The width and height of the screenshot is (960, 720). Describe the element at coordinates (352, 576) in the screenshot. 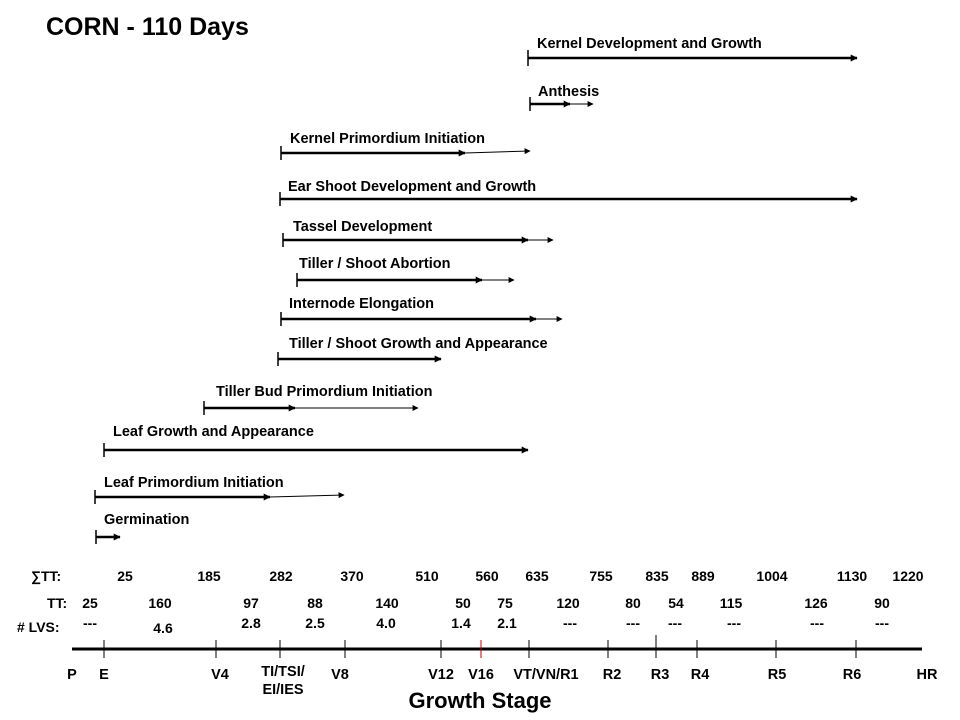

I see `sum-tt-value: 370` at that location.